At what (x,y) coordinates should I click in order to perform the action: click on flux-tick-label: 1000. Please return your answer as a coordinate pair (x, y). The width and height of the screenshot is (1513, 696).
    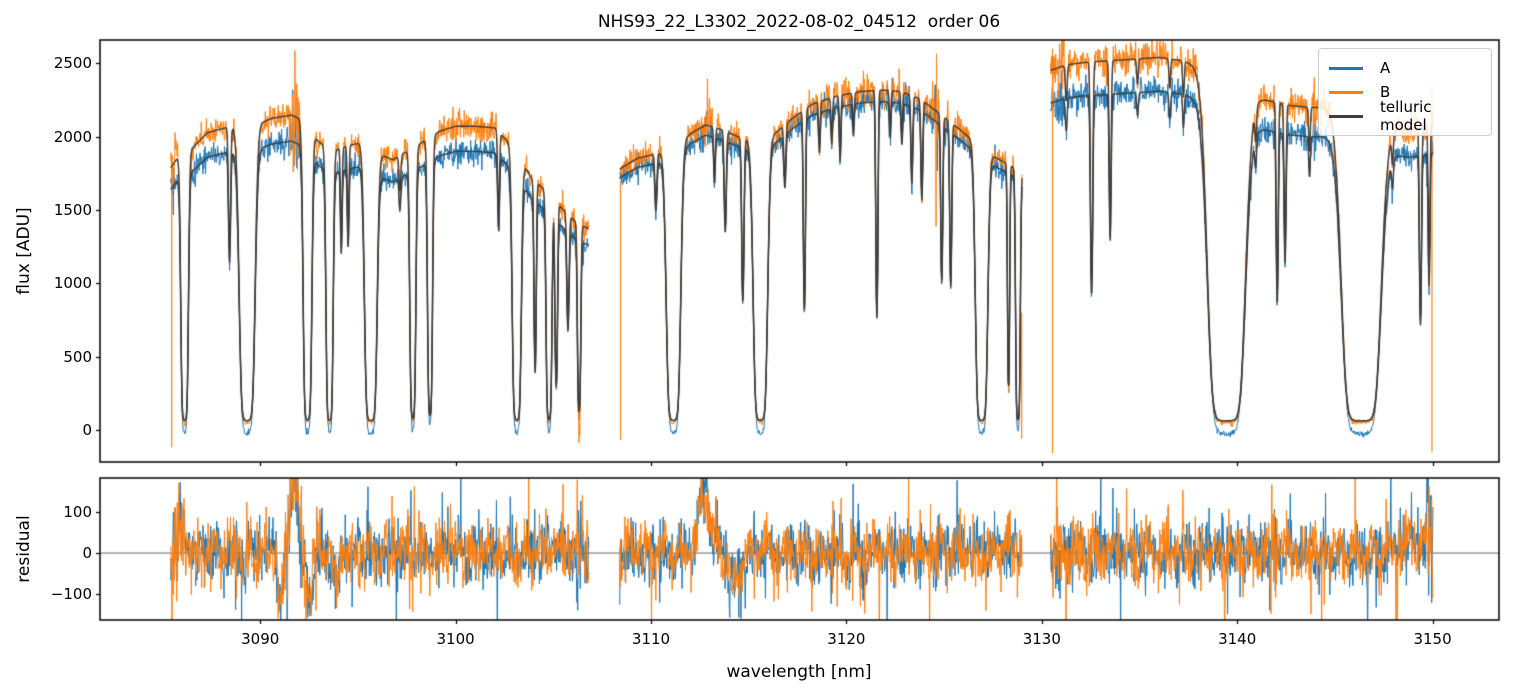
    Looking at the image, I should click on (72, 283).